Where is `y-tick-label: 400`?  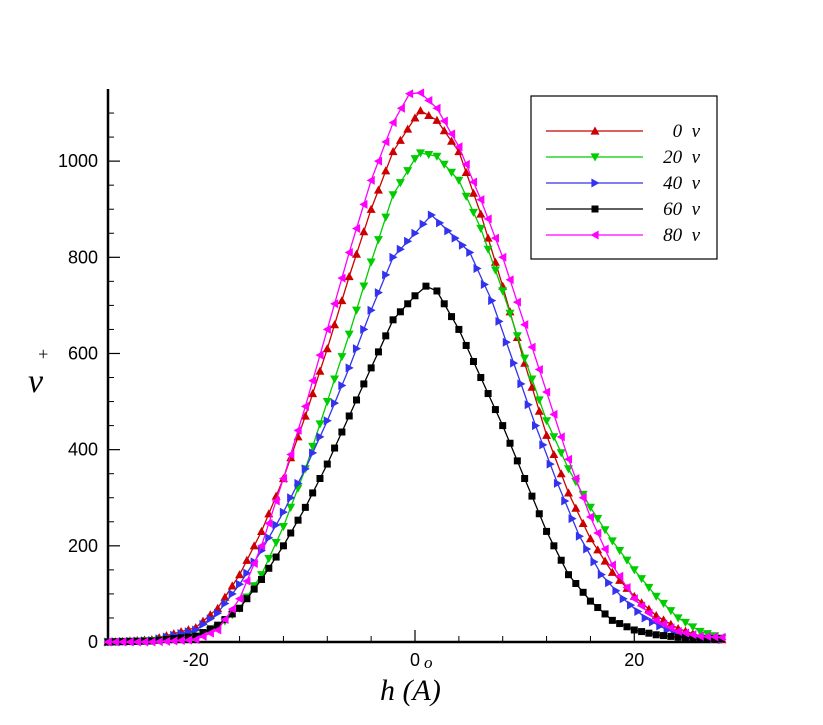 y-tick-label: 400 is located at coordinates (83, 450).